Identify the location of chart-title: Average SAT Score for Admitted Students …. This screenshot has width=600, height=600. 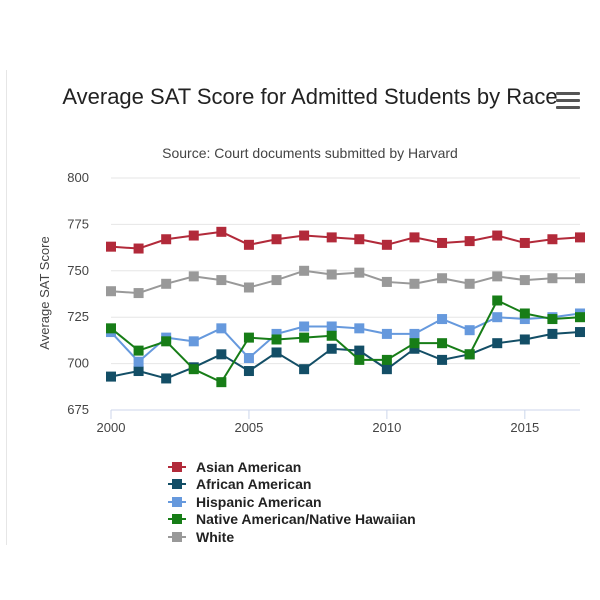
(310, 96).